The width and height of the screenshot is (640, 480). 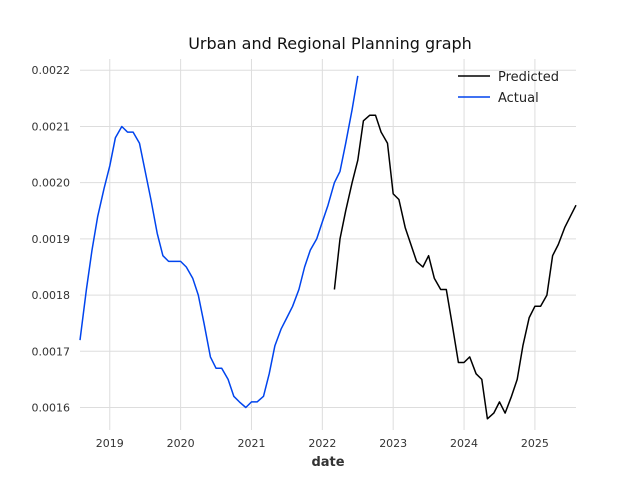 What do you see at coordinates (110, 443) in the screenshot?
I see `x-tick-label: 2019` at bounding box center [110, 443].